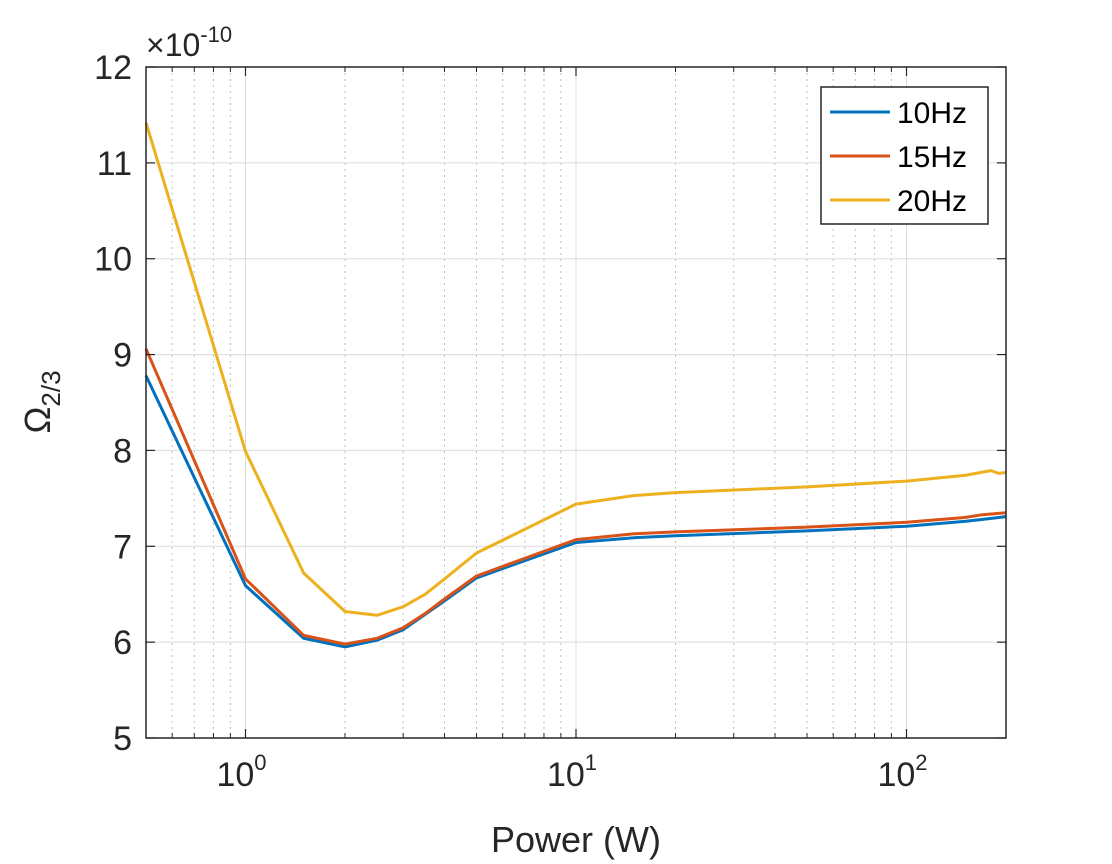 The width and height of the screenshot is (1112, 864). Describe the element at coordinates (932, 157) in the screenshot. I see `legend-label-15hz: 15Hz` at that location.